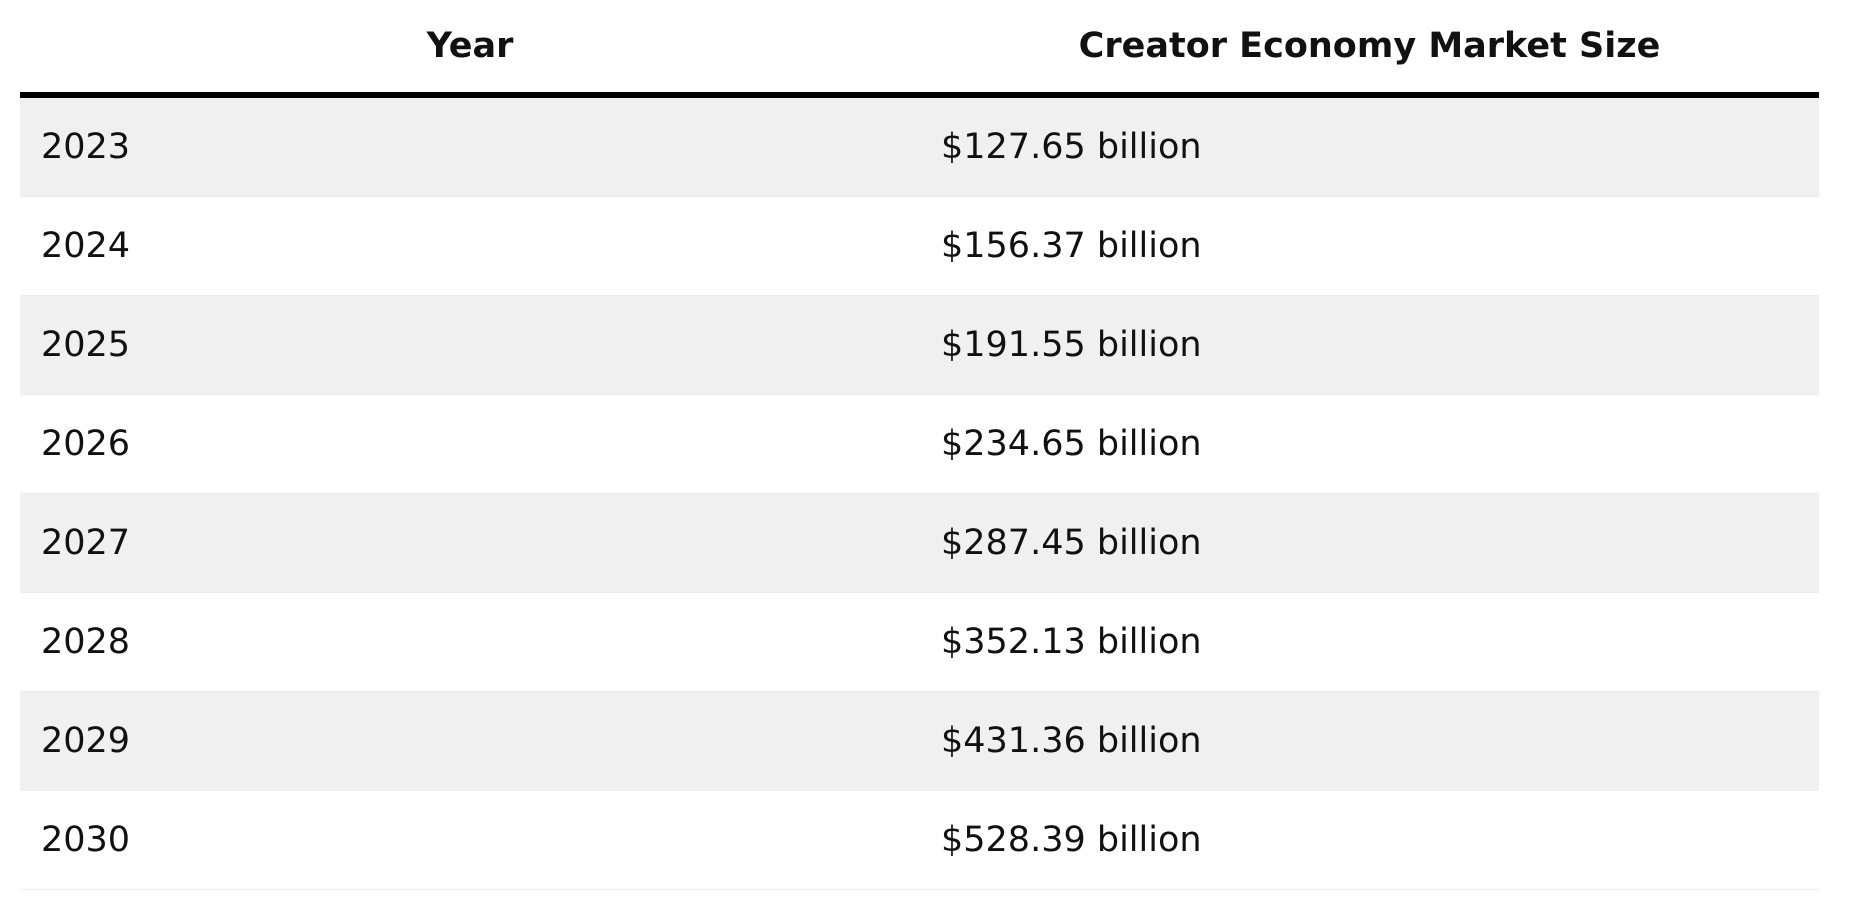  Describe the element at coordinates (1369, 49) in the screenshot. I see `column-header: Creator Economy Market Size` at that location.